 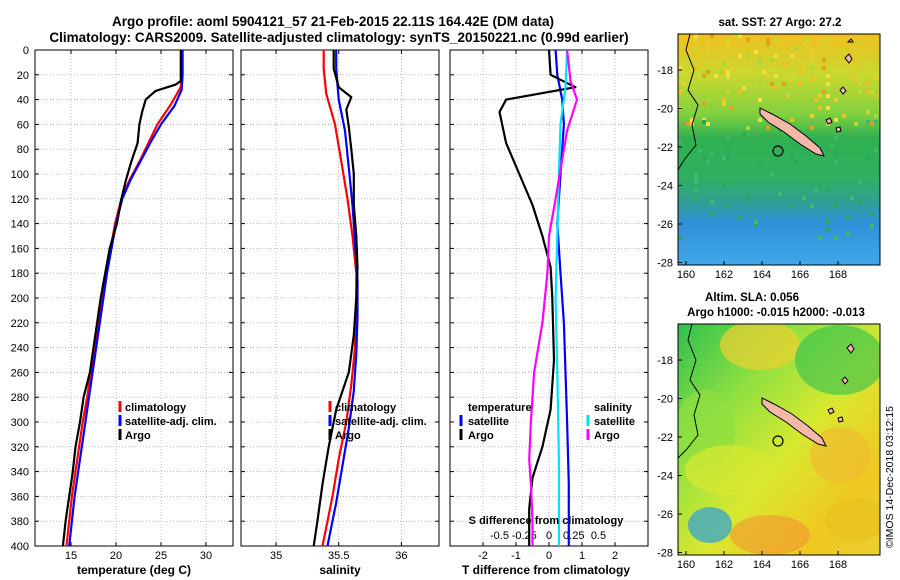 I want to click on series-line-t-argo, so click(x=537, y=297).